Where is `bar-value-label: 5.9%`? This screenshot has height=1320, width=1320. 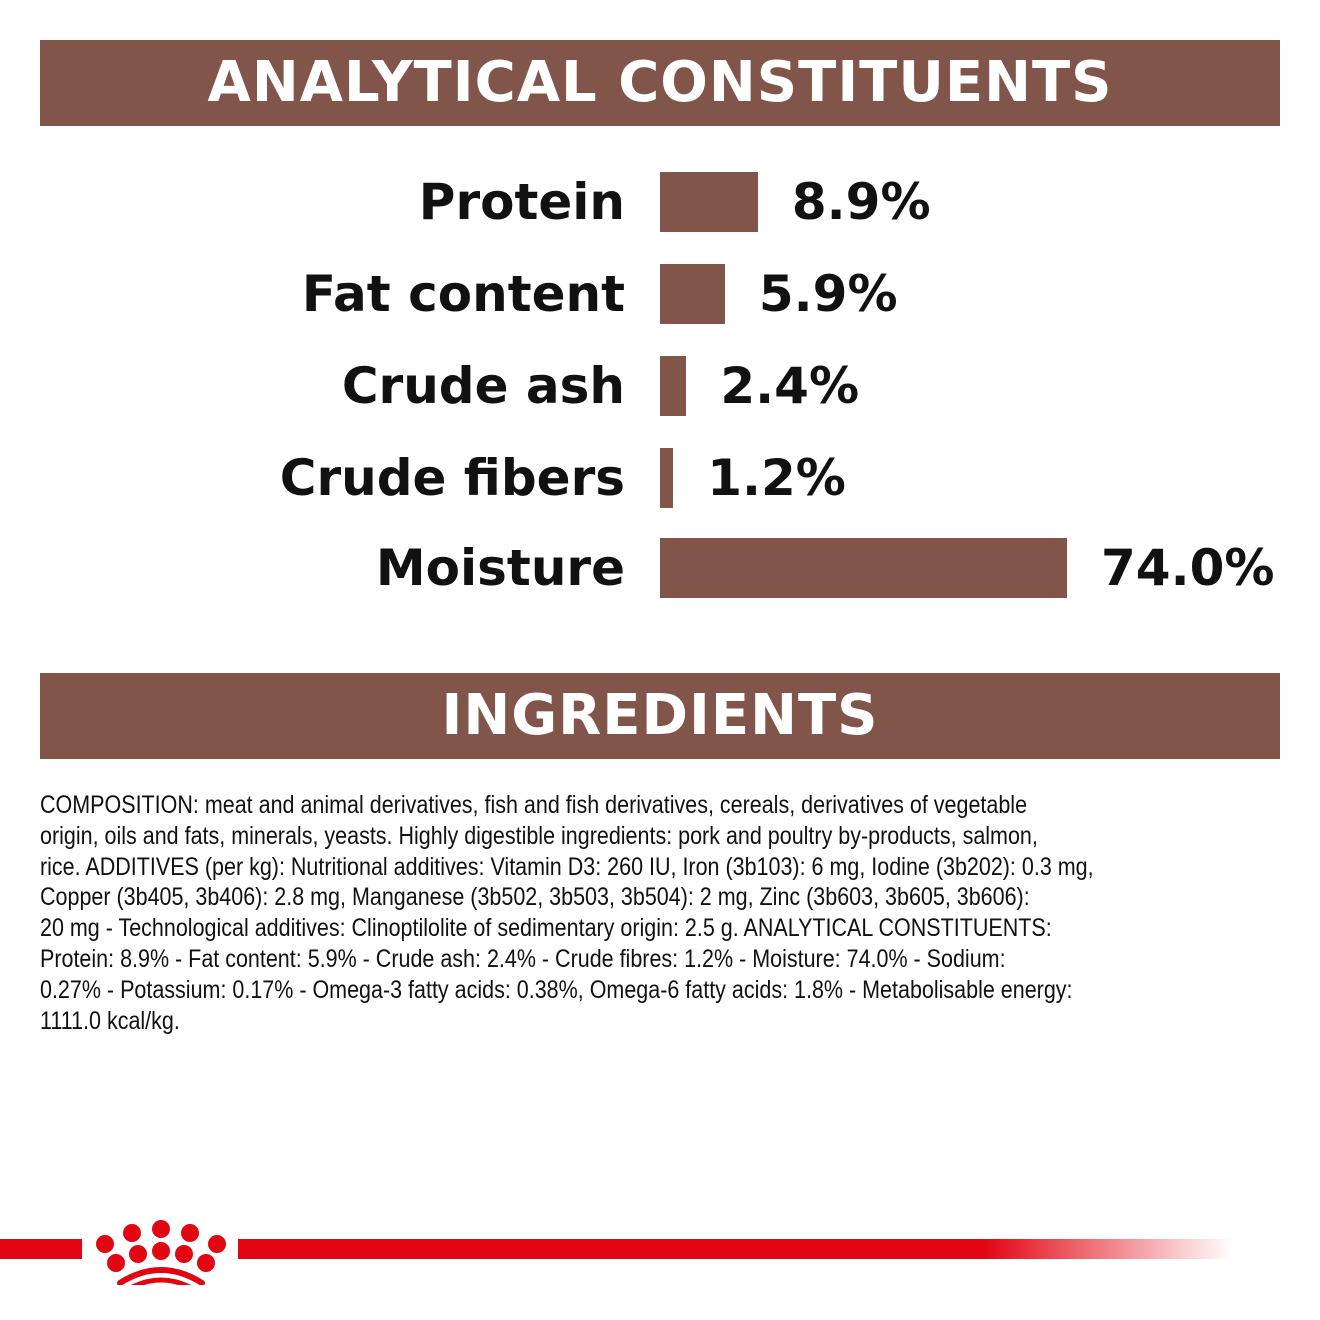
bar-value-label: 5.9% is located at coordinates (828, 294).